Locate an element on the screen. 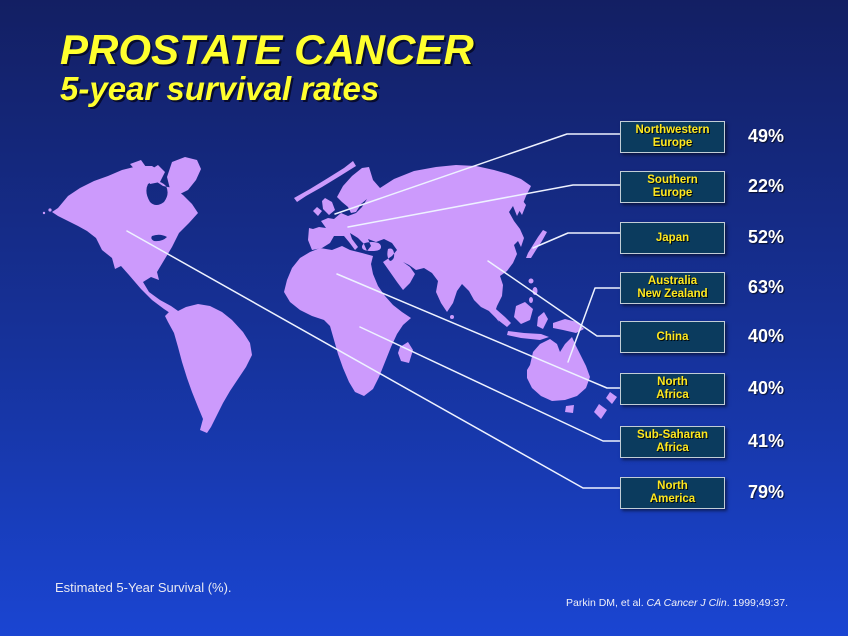 The image size is (848, 636). citation-journal: CA Cancer J Clin is located at coordinates (686, 603).